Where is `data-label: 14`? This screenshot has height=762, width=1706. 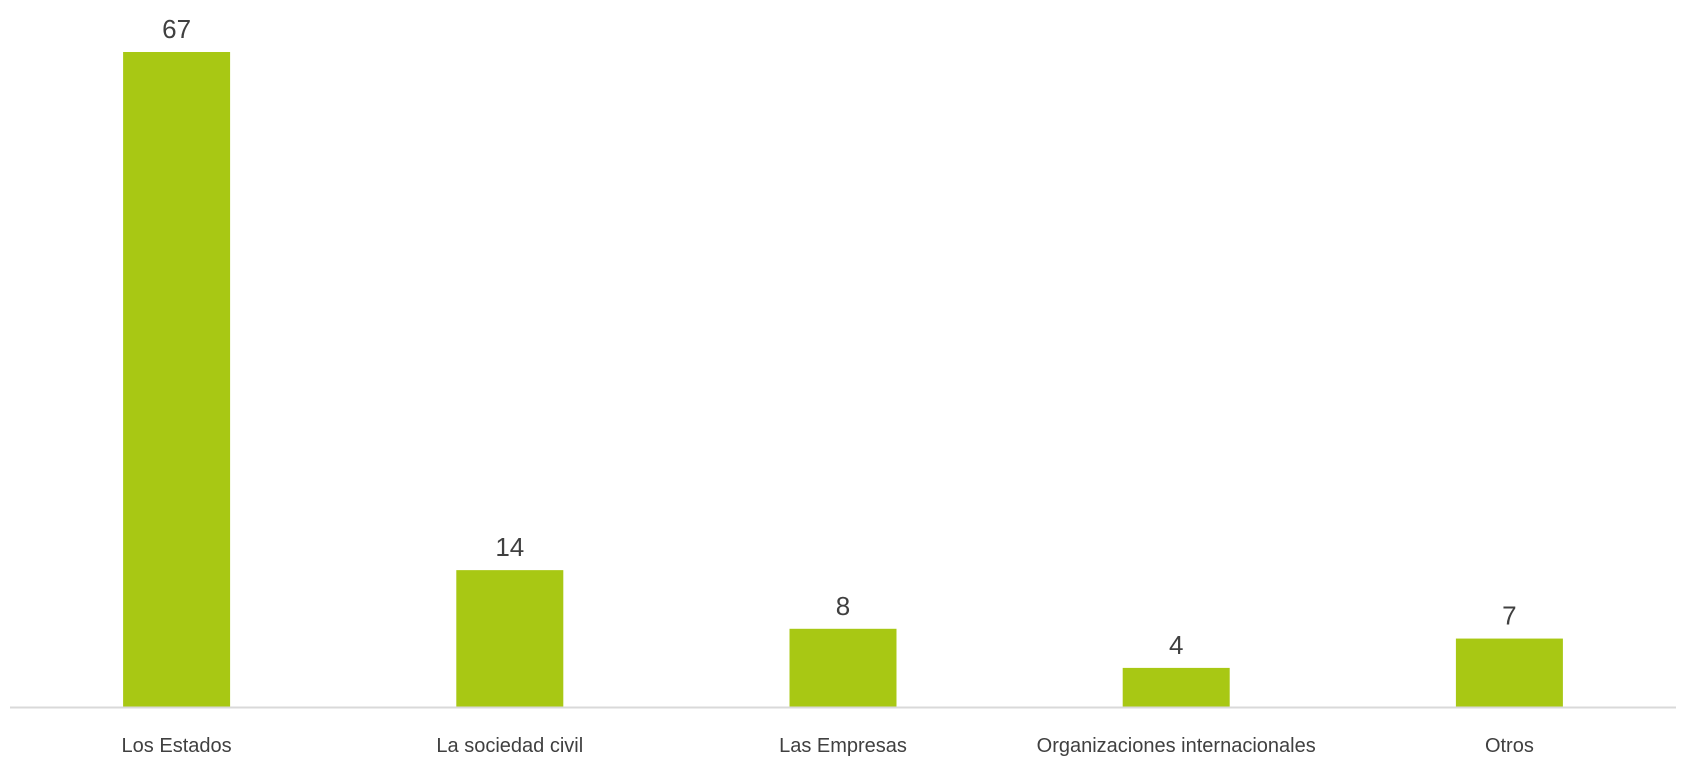
data-label: 14 is located at coordinates (509, 547).